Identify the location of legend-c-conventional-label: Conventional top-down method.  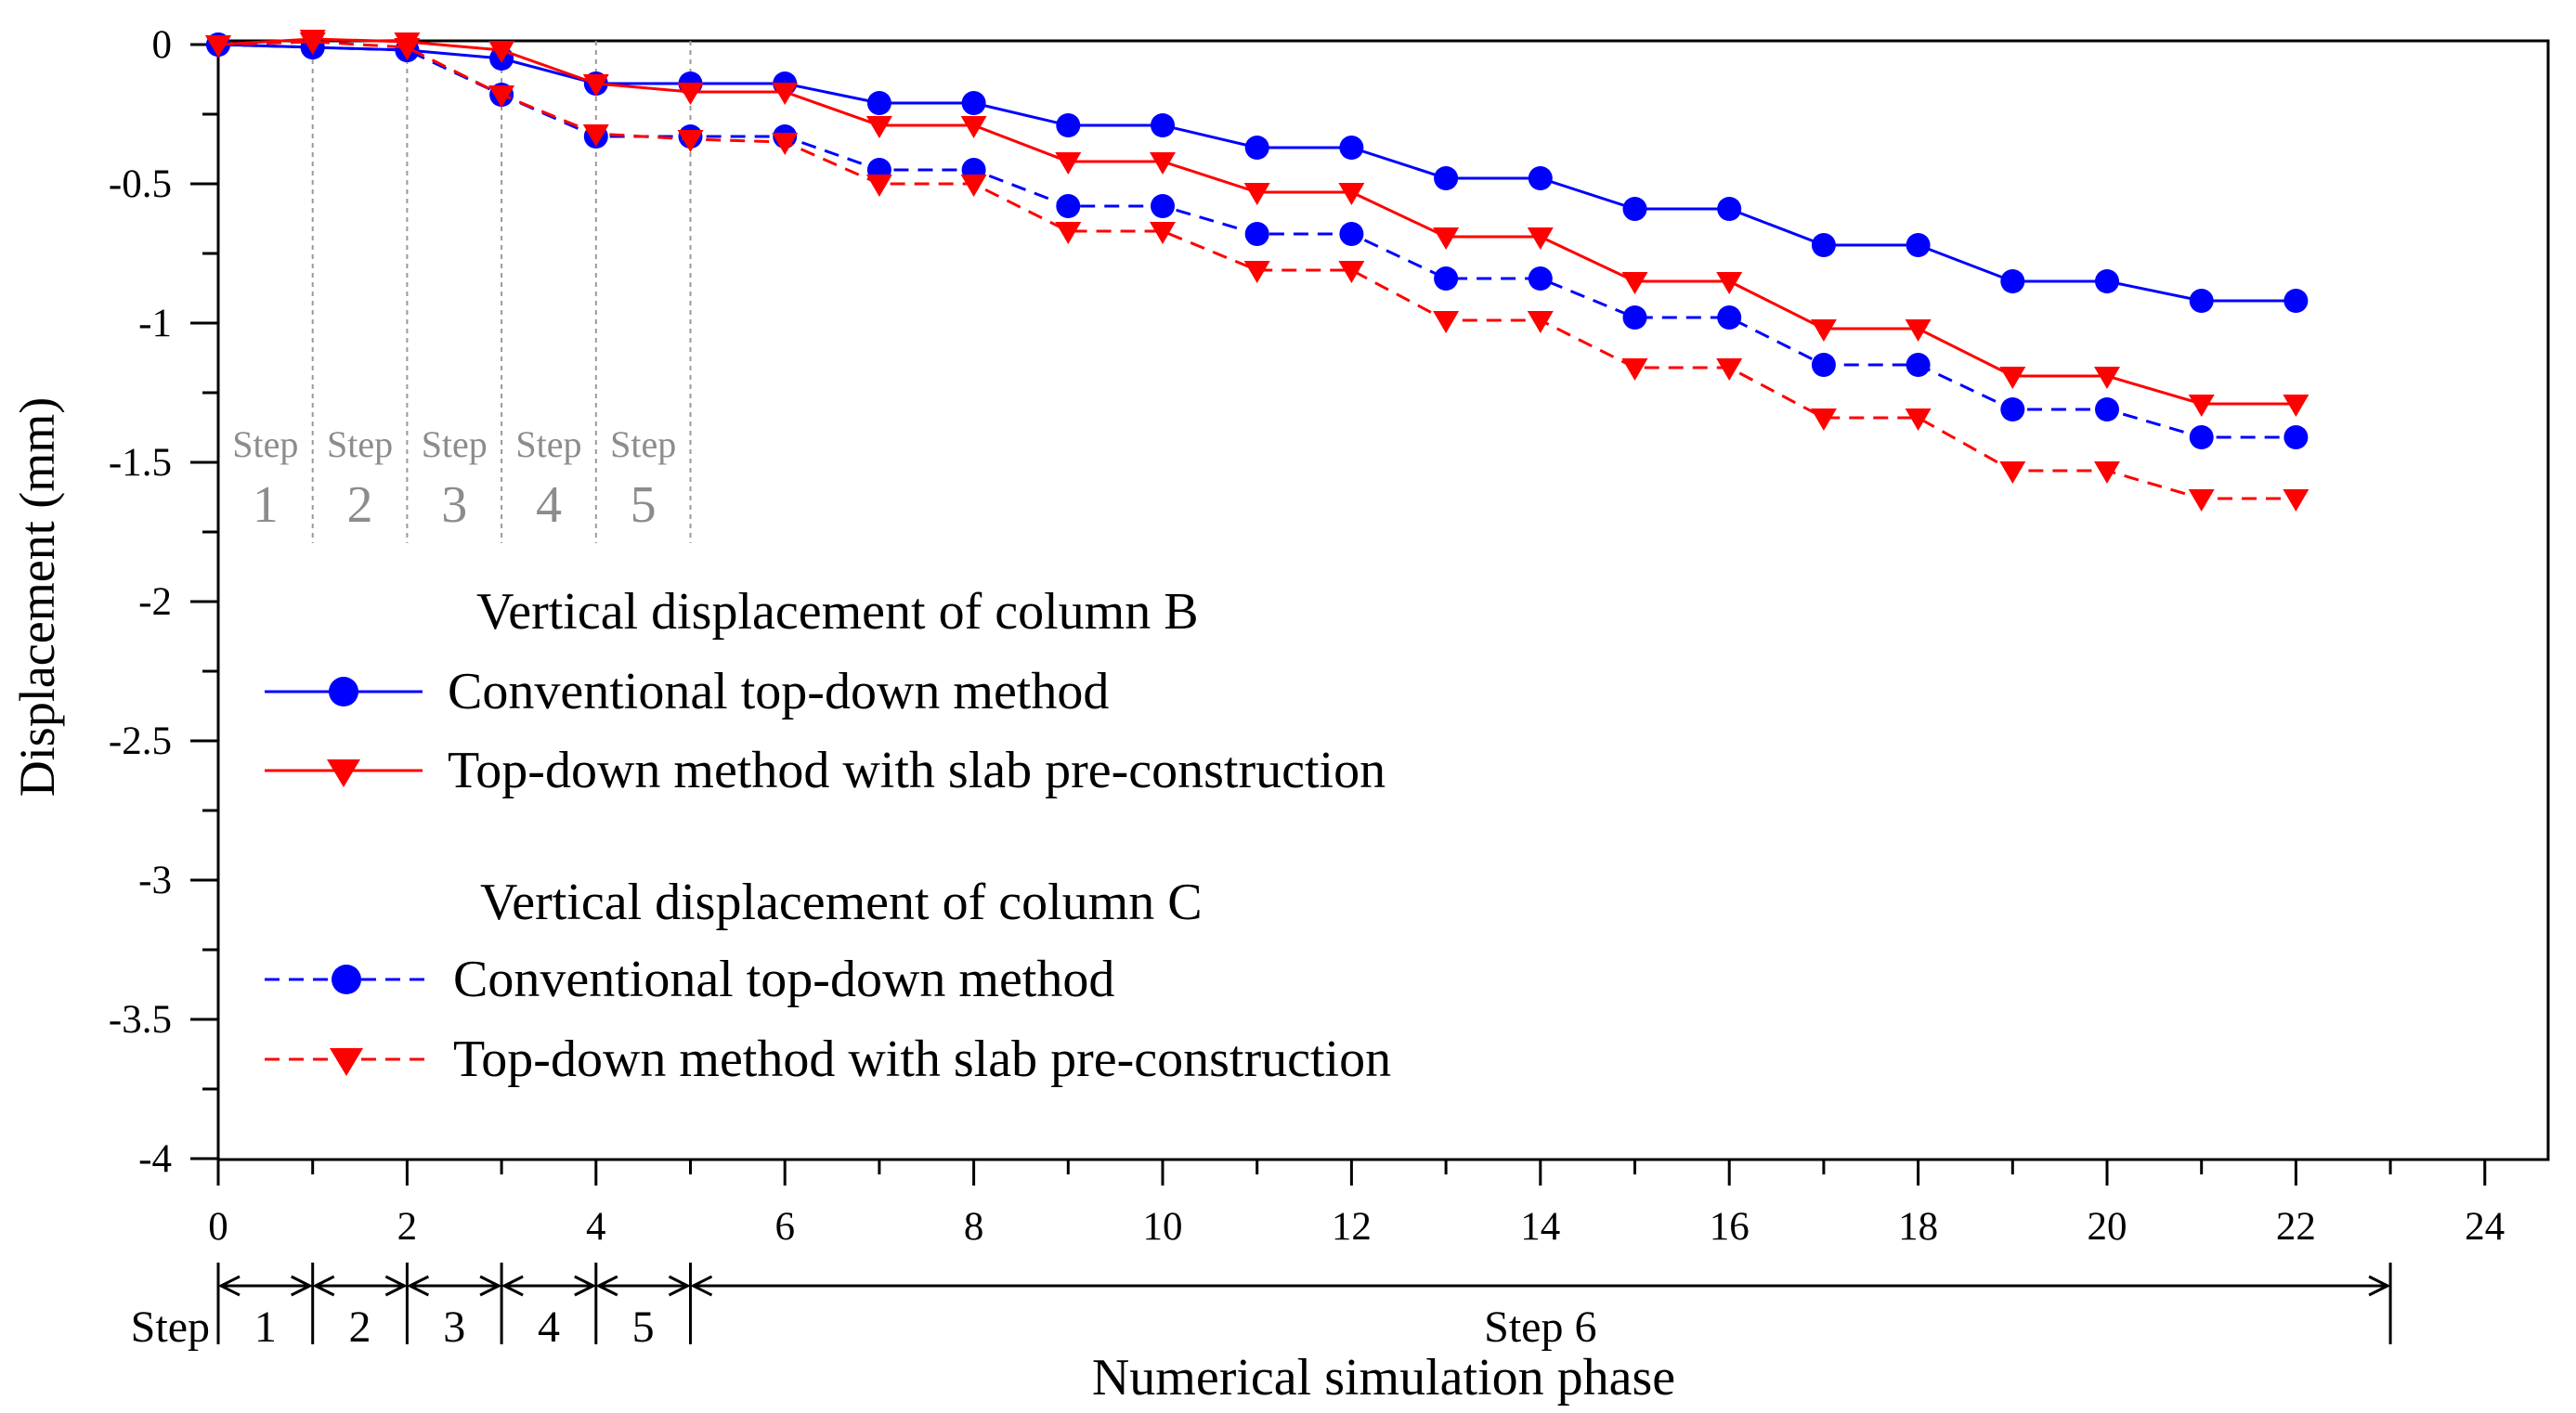
(783, 979).